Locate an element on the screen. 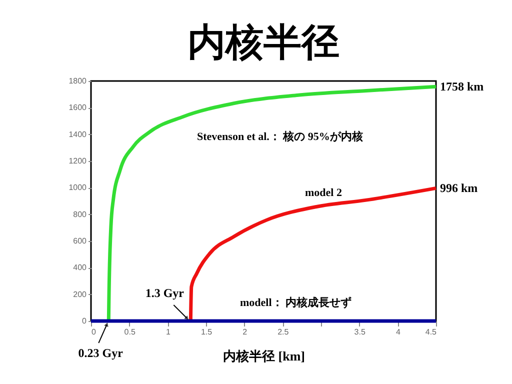 The width and height of the screenshot is (512, 384). y-tick-label: 1400 is located at coordinates (78, 134).